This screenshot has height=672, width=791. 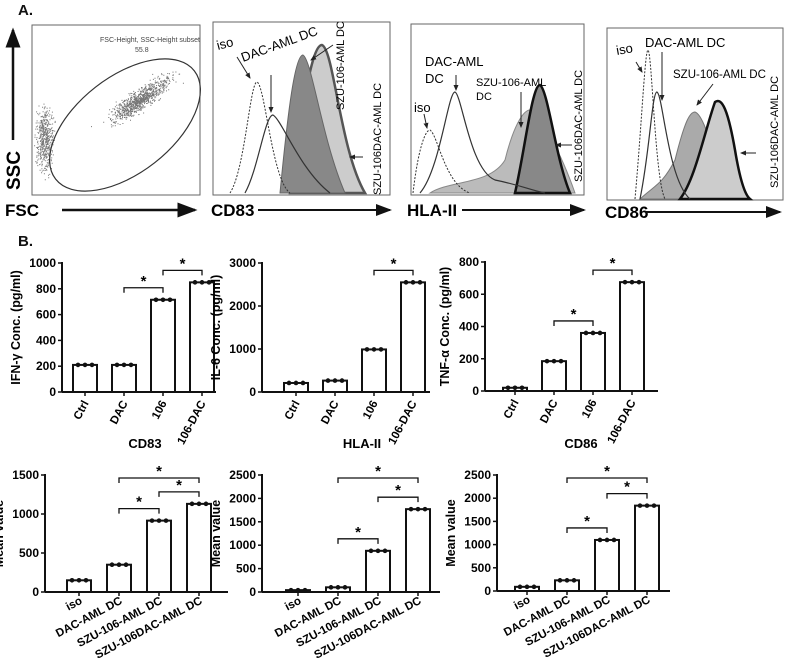 I want to click on x-tick-label: SZU-106-AML DC, so click(x=119, y=622).